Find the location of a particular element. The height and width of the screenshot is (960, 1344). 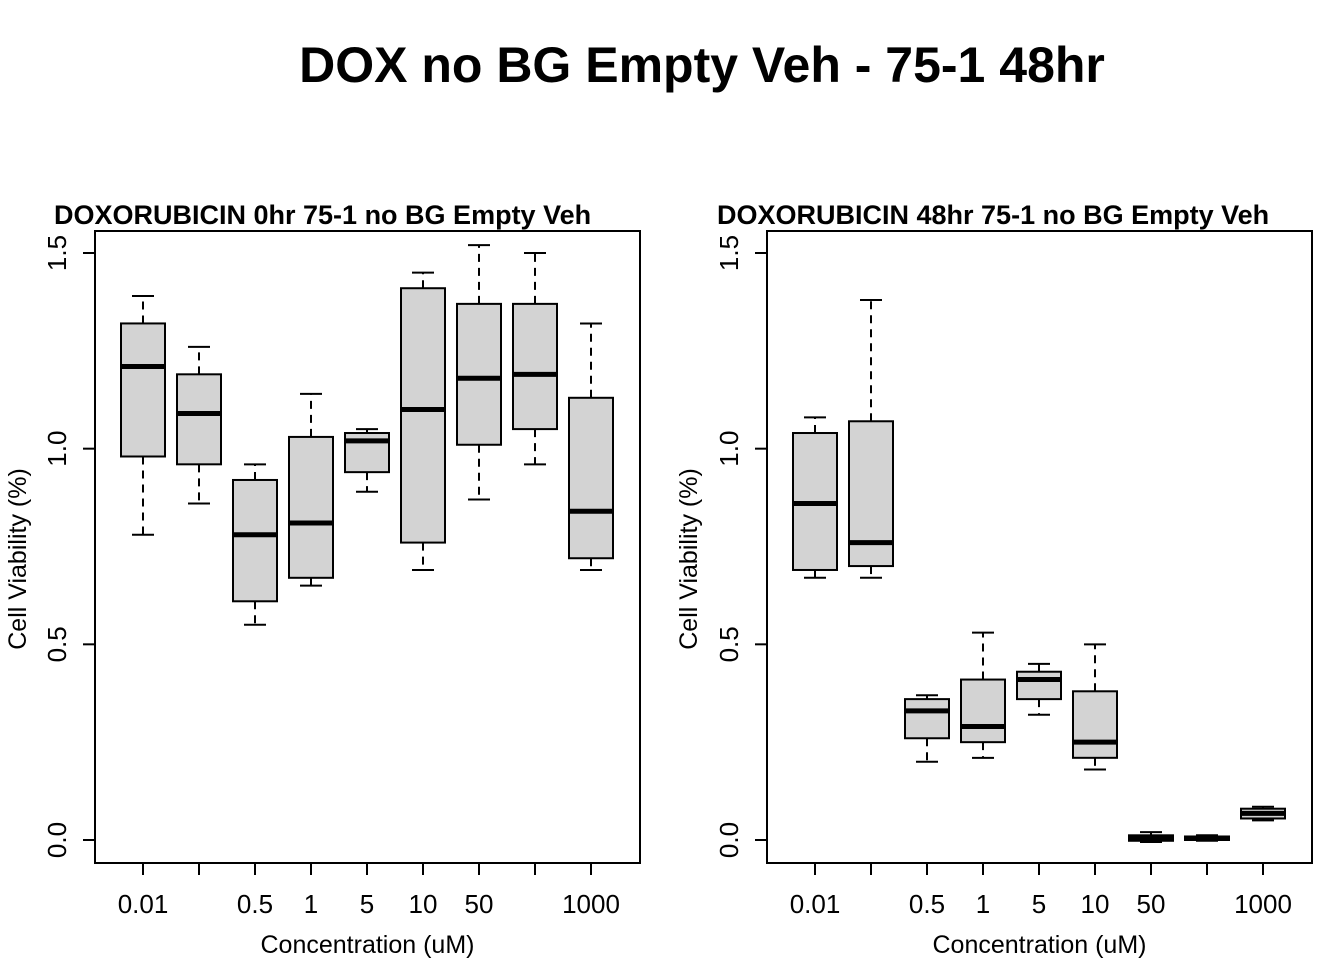

chart-title: DOXORUBICIN 0hr 75-1 no BG Empty Veh is located at coordinates (322, 215).